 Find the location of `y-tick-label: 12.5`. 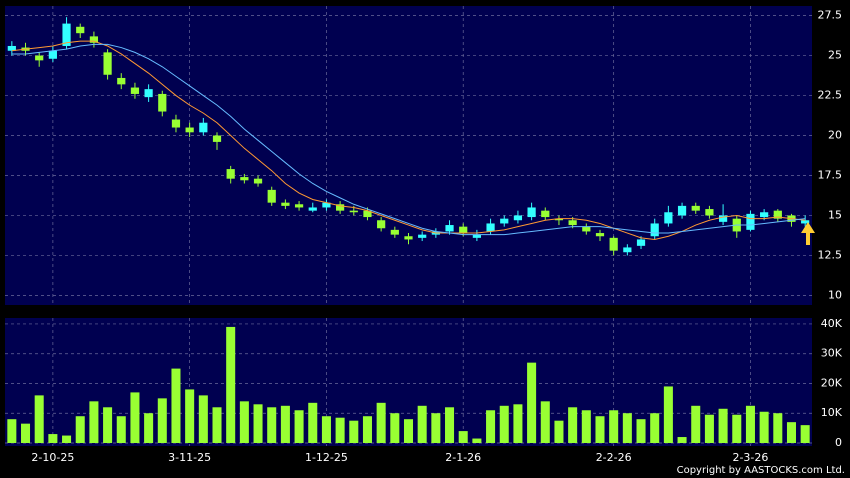

y-tick-label: 12.5 is located at coordinates (830, 254).